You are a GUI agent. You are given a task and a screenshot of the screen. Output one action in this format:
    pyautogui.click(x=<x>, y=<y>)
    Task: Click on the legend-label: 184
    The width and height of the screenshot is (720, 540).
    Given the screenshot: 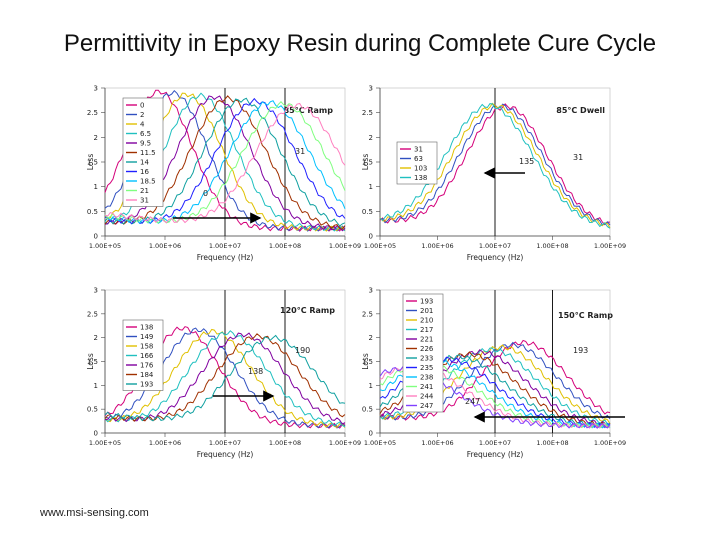 What is the action you would take?
    pyautogui.click(x=147, y=375)
    